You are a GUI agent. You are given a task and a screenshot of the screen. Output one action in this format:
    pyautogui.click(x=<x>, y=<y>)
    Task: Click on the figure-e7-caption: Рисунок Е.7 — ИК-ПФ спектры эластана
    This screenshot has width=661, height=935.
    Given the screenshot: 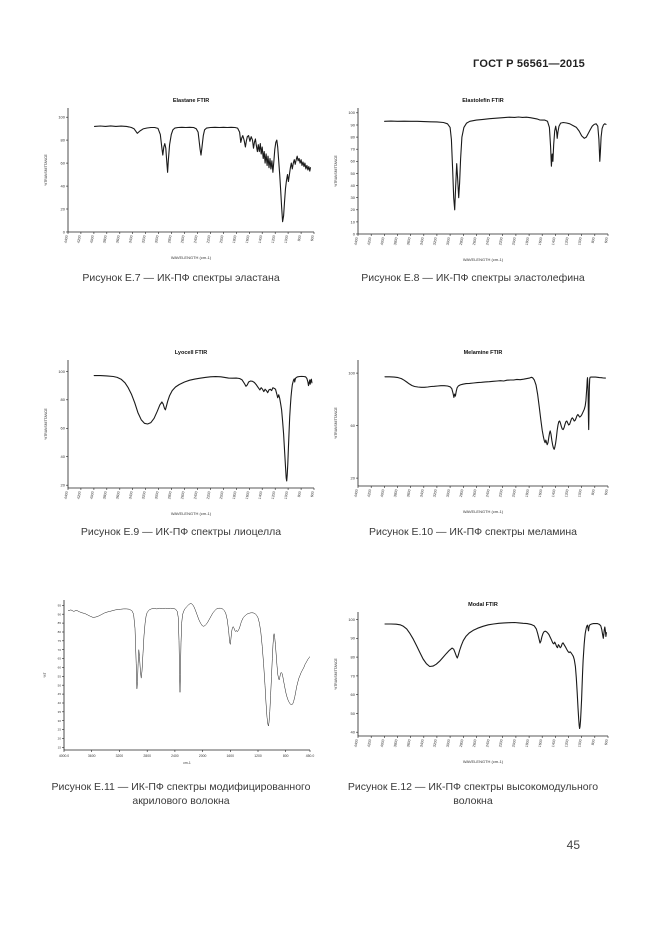 What is the action you would take?
    pyautogui.click(x=181, y=278)
    